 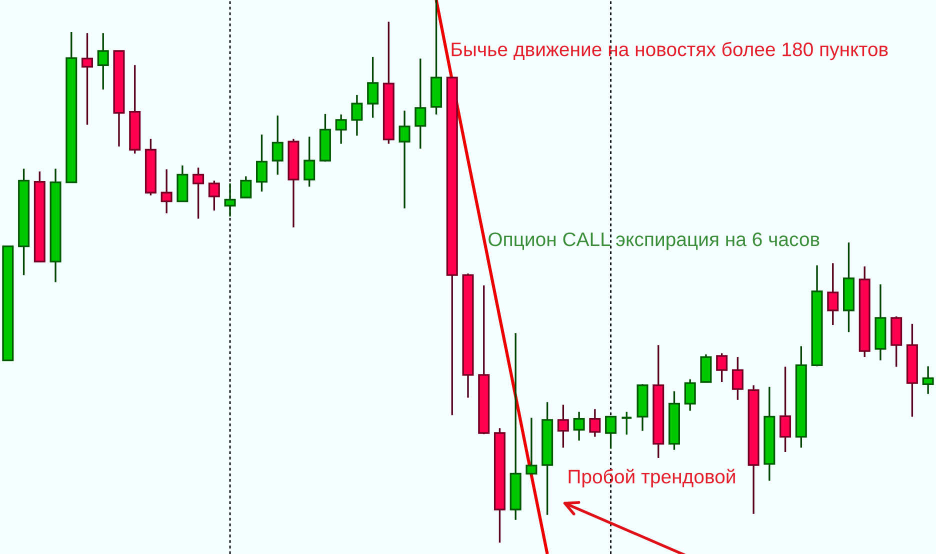 I want to click on annotation: Опцион CALL экспирация на 6 часов, so click(x=654, y=241).